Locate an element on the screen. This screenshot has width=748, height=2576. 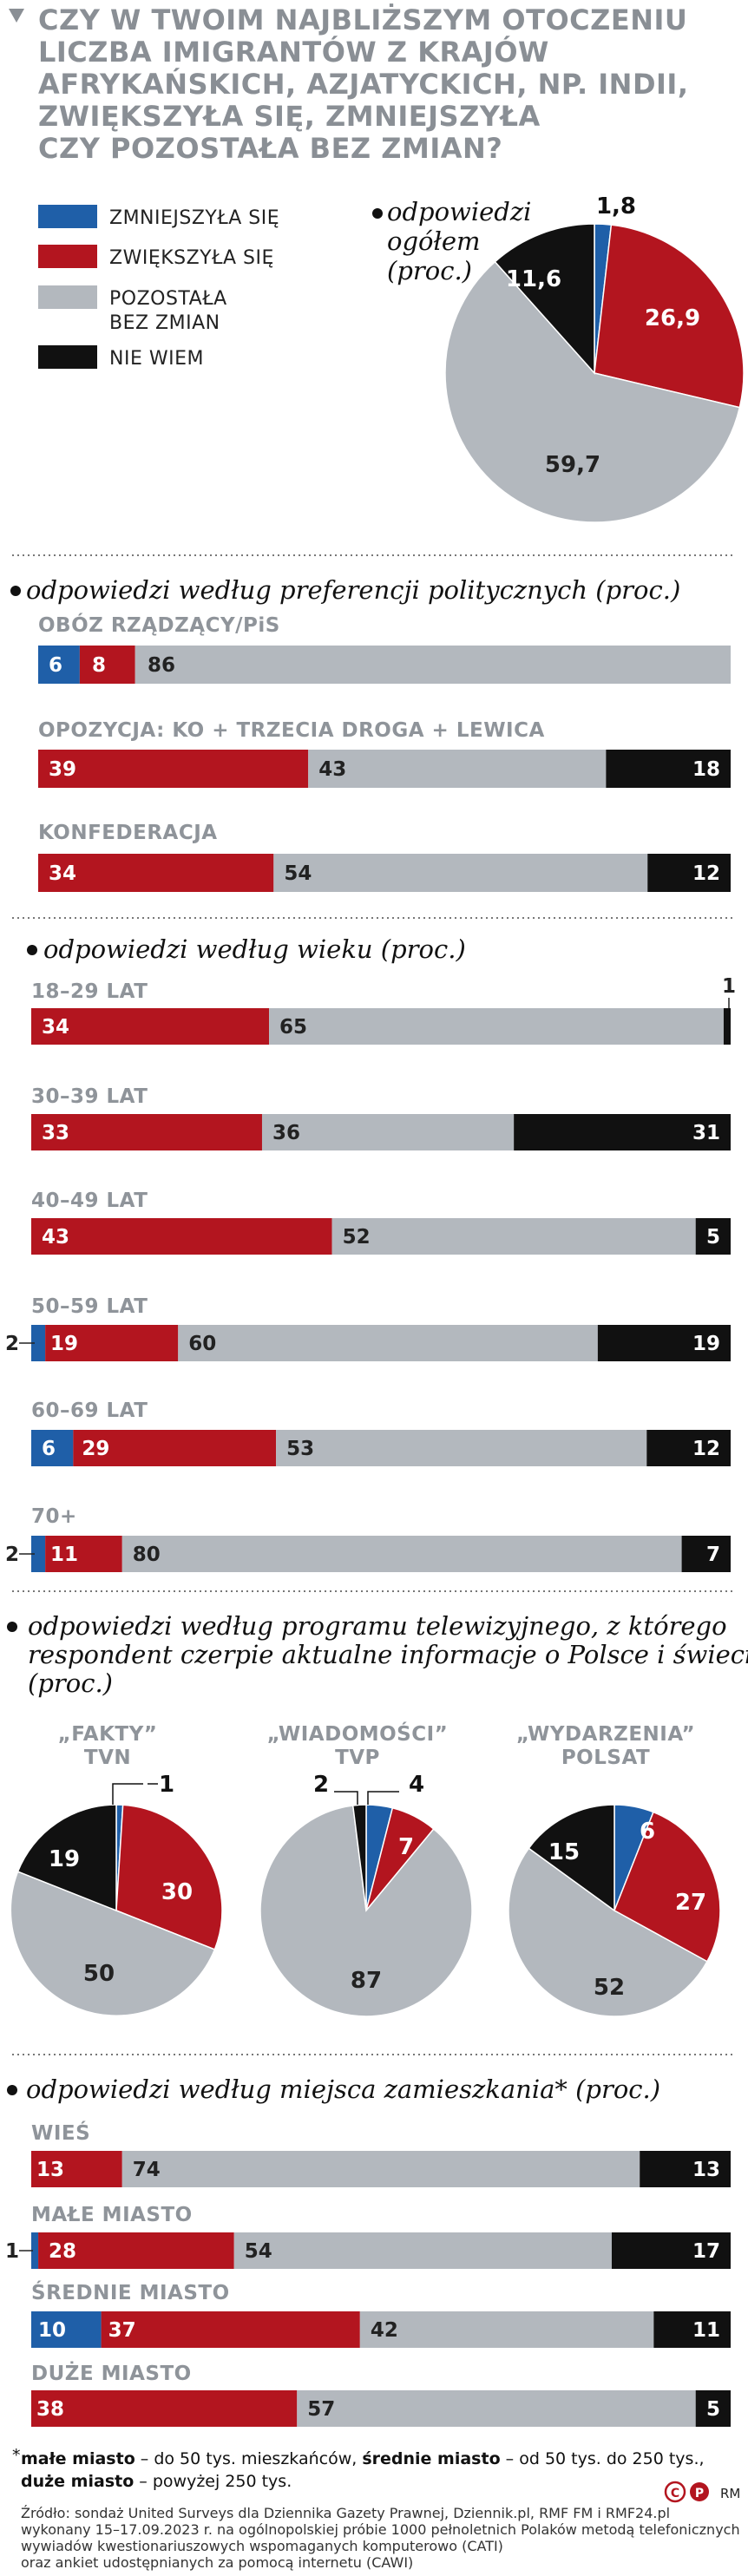
political-bar-1-segment-zwiekszyla is located at coordinates (173, 769).